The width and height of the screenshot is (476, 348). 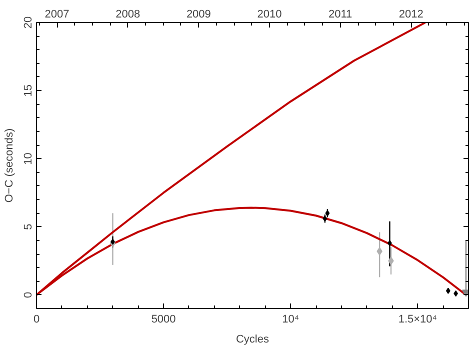 What do you see at coordinates (128, 14) in the screenshot?
I see `x2-tick-label: 2008` at bounding box center [128, 14].